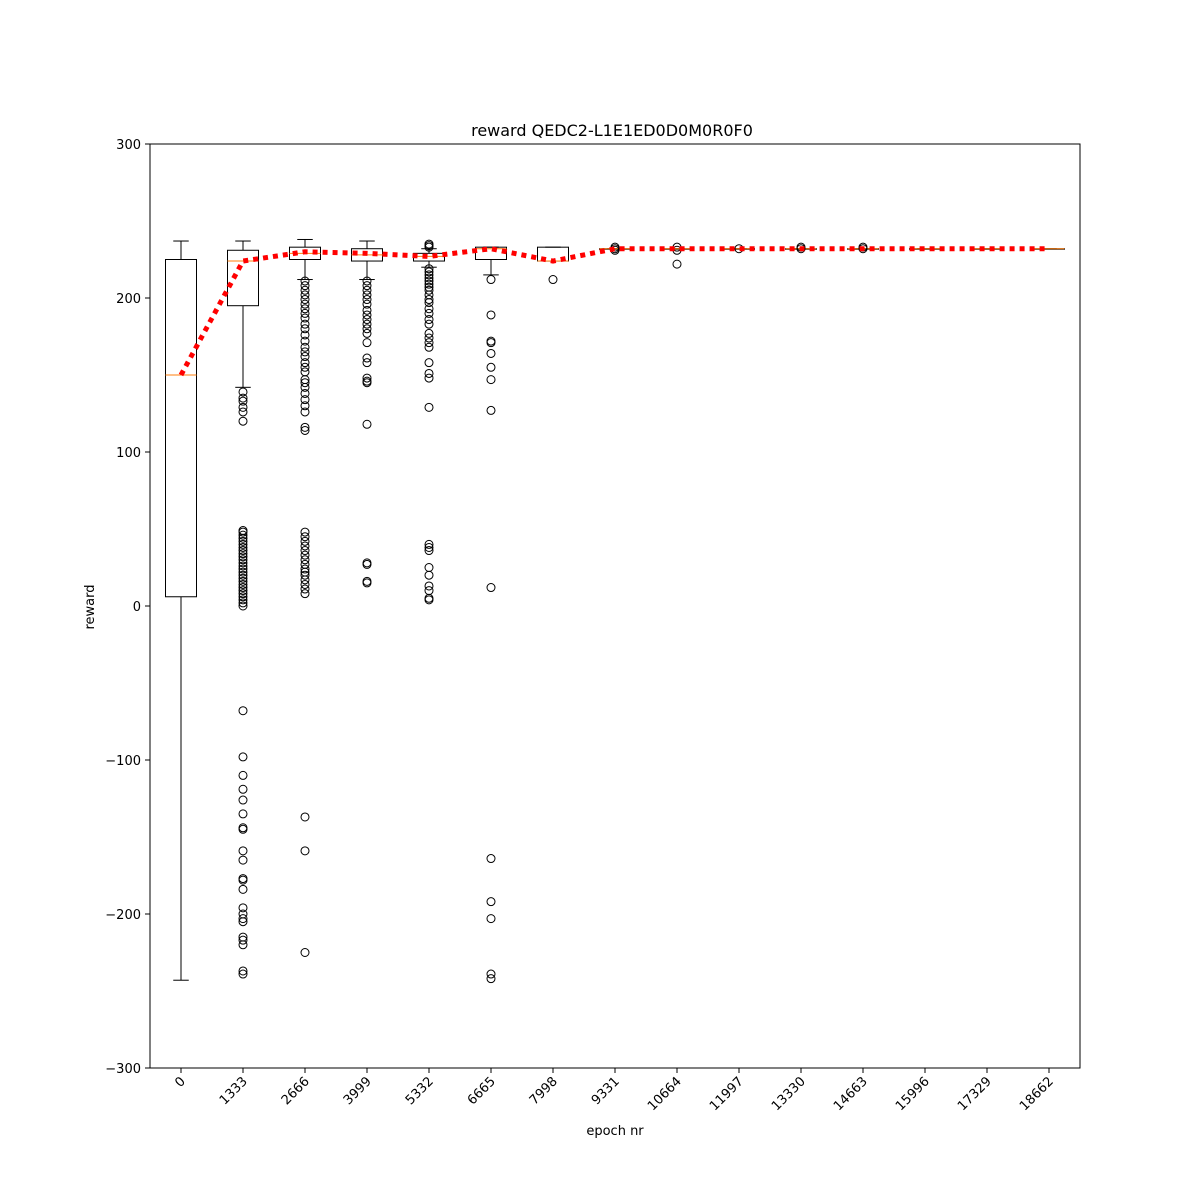  What do you see at coordinates (128, 453) in the screenshot?
I see `y-tick-label: 100` at bounding box center [128, 453].